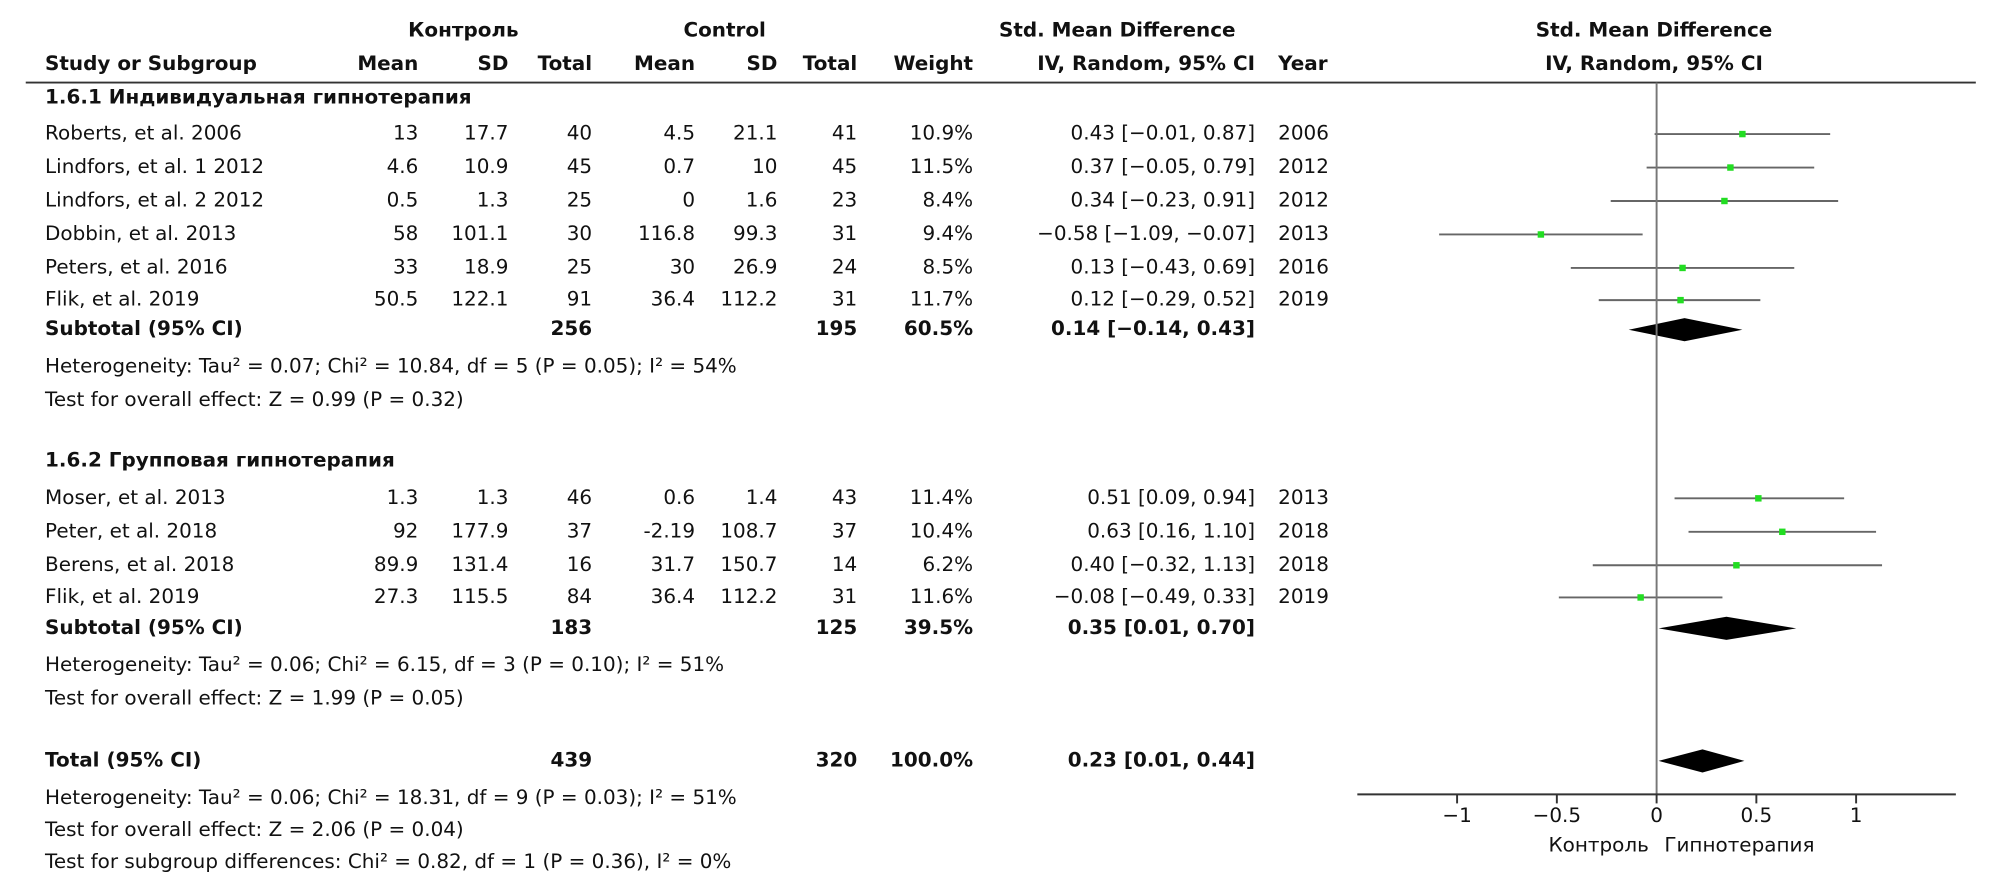 This screenshot has height=895, width=2008. Describe the element at coordinates (405, 530) in the screenshot. I see `cell-mean1: 92` at that location.